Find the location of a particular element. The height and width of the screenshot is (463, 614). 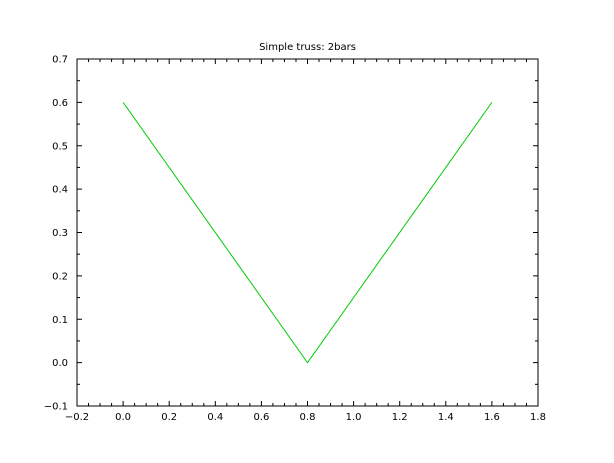

x-tick-label: 0.4 is located at coordinates (215, 417).